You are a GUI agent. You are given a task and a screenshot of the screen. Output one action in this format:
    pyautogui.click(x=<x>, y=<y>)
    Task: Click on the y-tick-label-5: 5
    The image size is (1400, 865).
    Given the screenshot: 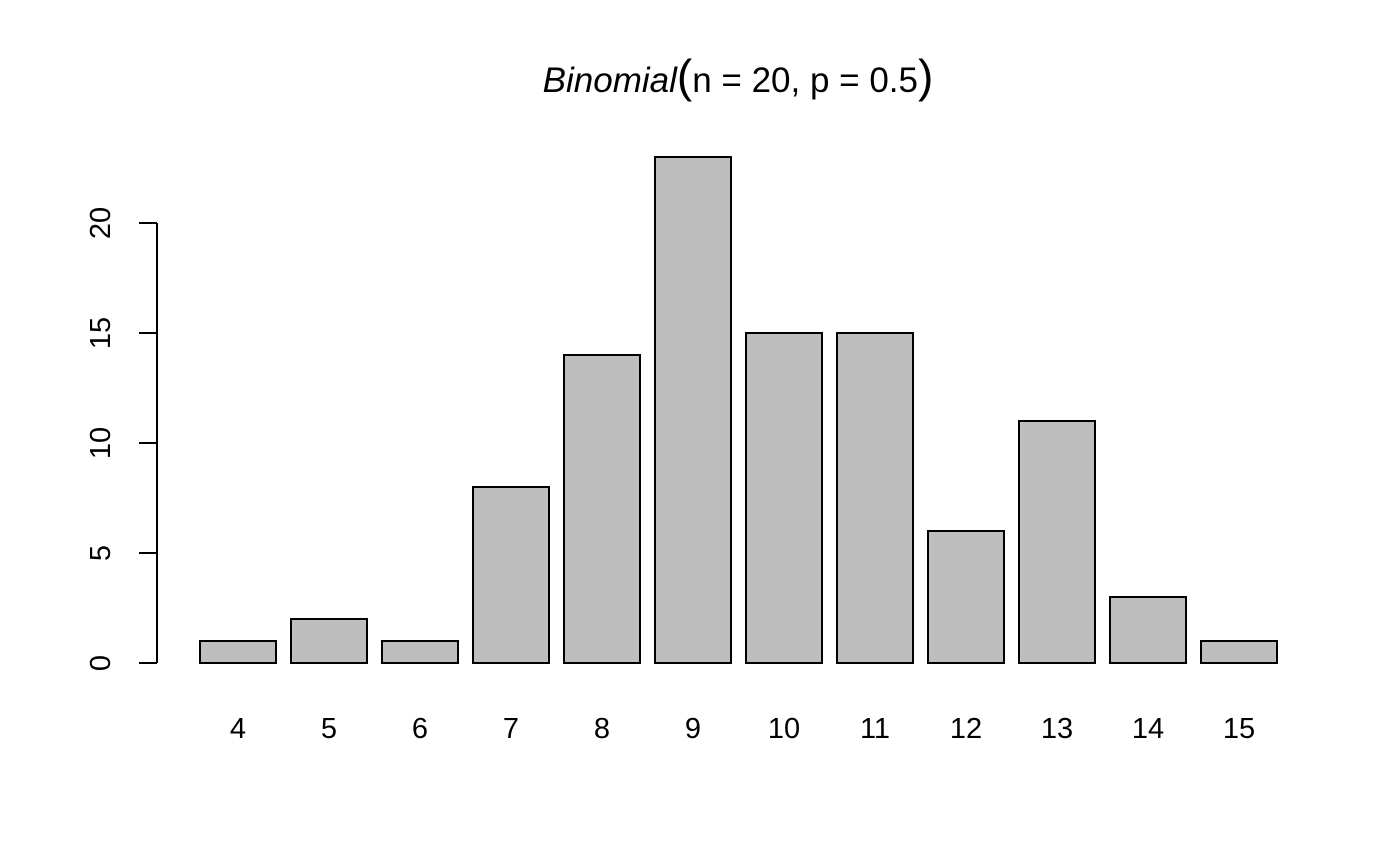 What is the action you would take?
    pyautogui.click(x=101, y=553)
    